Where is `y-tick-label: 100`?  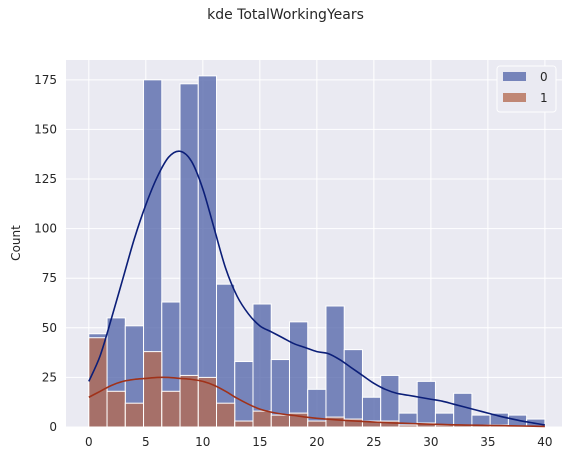 y-tick-label: 100 is located at coordinates (45, 229).